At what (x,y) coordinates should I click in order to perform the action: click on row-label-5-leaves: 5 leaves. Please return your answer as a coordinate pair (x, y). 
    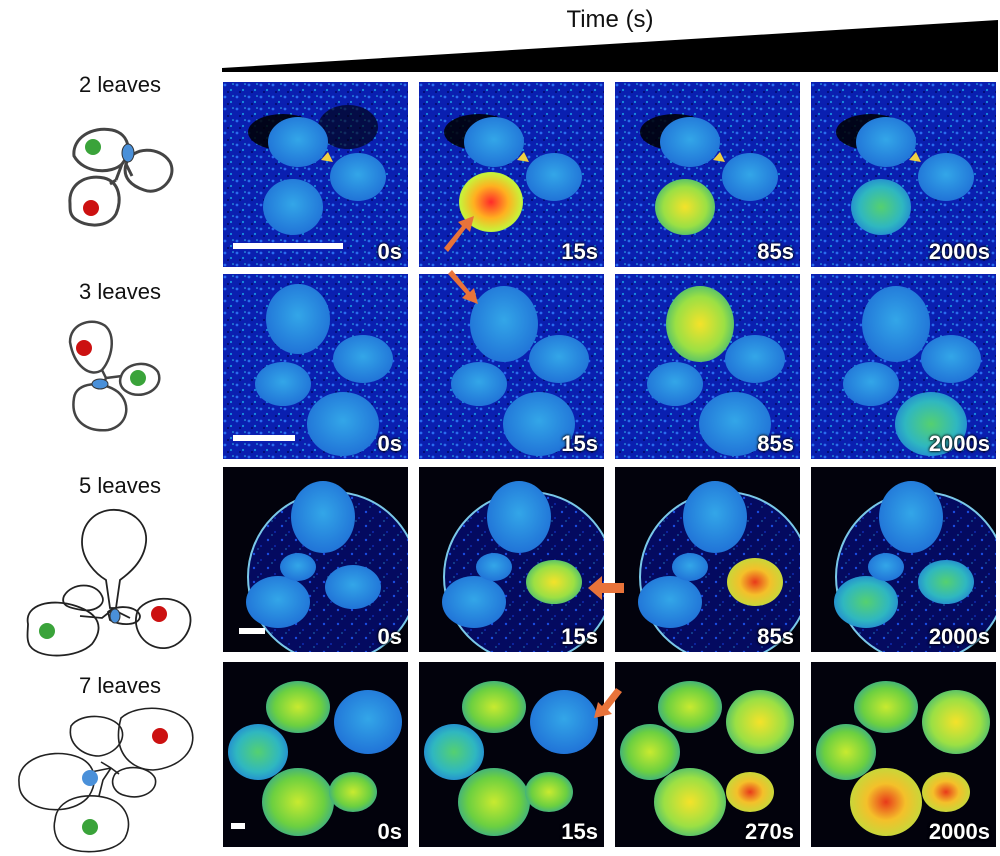
    Looking at the image, I should click on (120, 485).